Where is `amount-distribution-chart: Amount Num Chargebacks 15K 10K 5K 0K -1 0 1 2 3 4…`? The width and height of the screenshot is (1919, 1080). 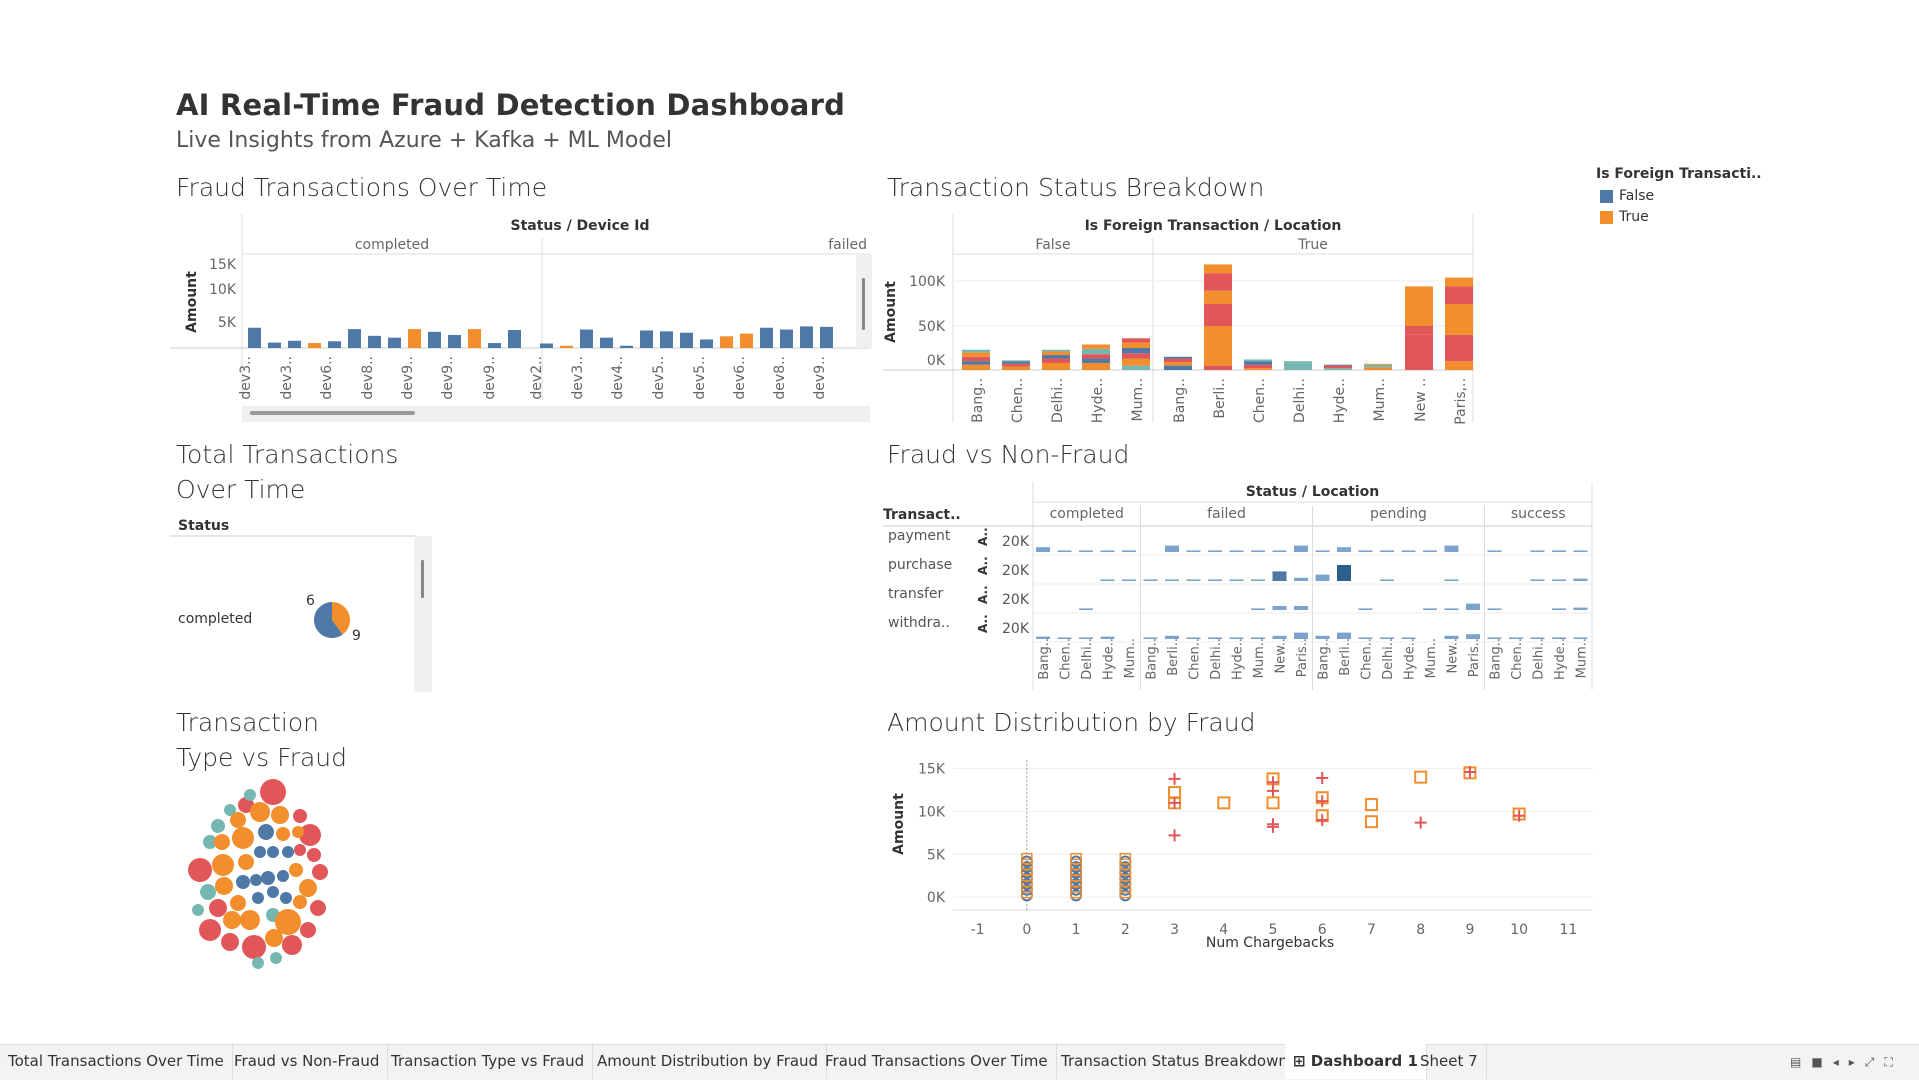 amount-distribution-chart: Amount Num Chargebacks 15K 10K 5K 0K -1 0 1 2 3 4… is located at coordinates (1243, 847).